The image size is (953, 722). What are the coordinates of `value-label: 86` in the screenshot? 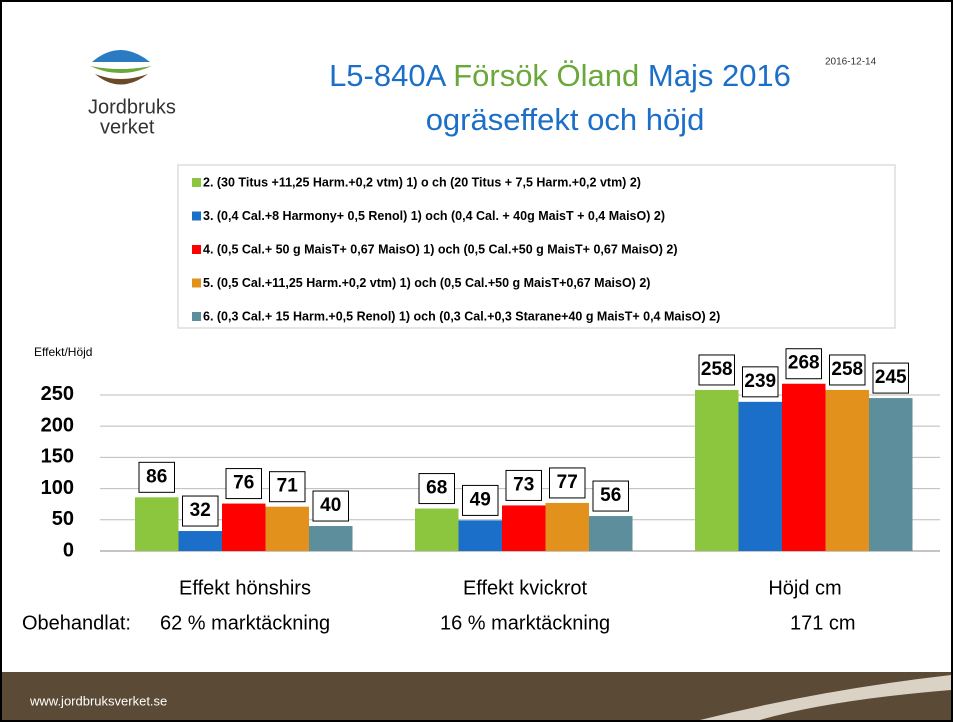 It's located at (156, 476).